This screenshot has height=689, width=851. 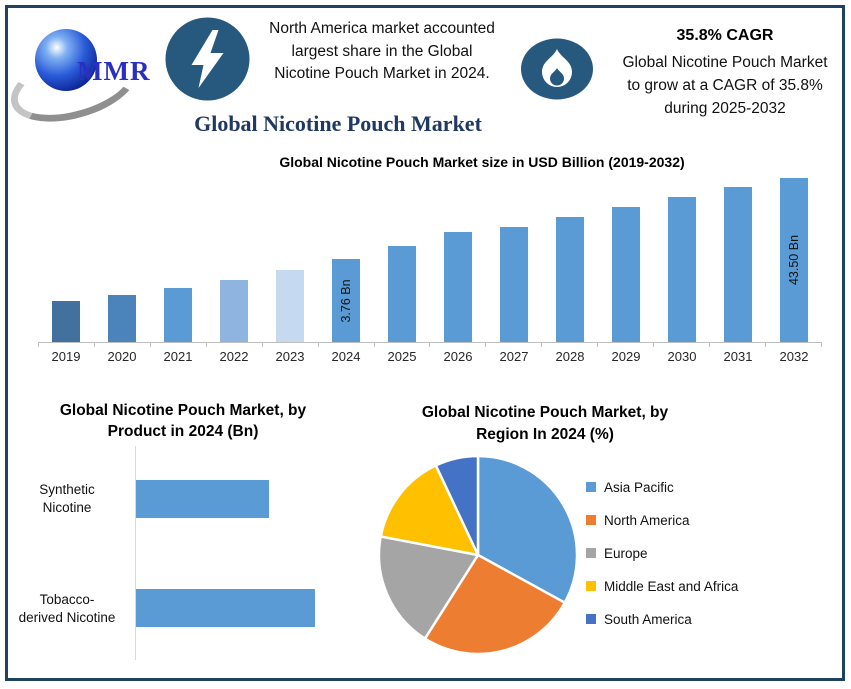 I want to click on cagr-line-1: Global Nicotine Pouch Market, so click(x=725, y=62).